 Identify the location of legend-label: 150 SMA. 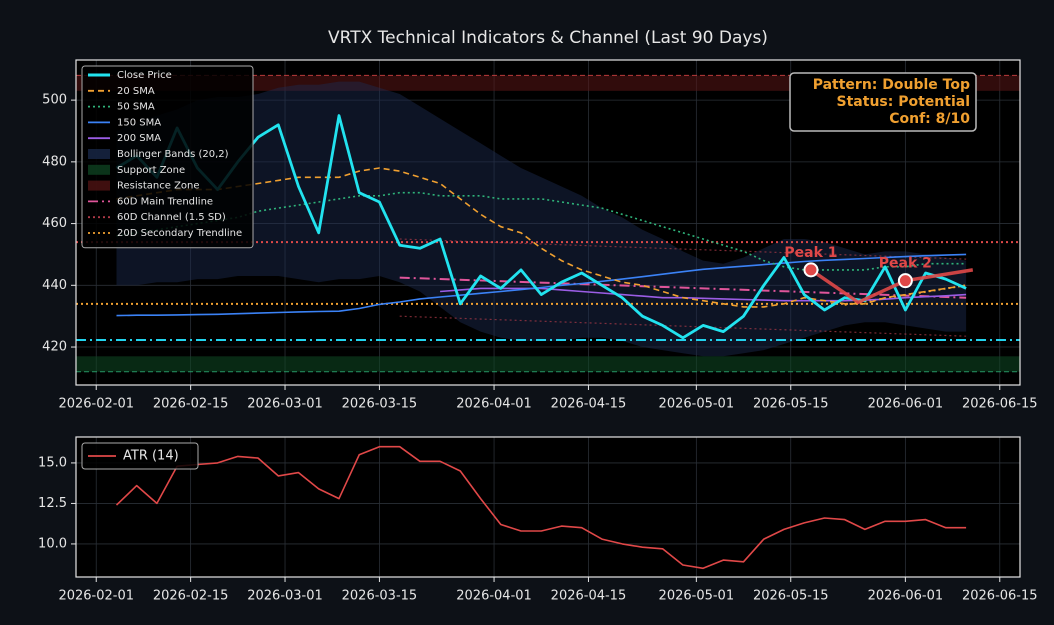
(139, 122).